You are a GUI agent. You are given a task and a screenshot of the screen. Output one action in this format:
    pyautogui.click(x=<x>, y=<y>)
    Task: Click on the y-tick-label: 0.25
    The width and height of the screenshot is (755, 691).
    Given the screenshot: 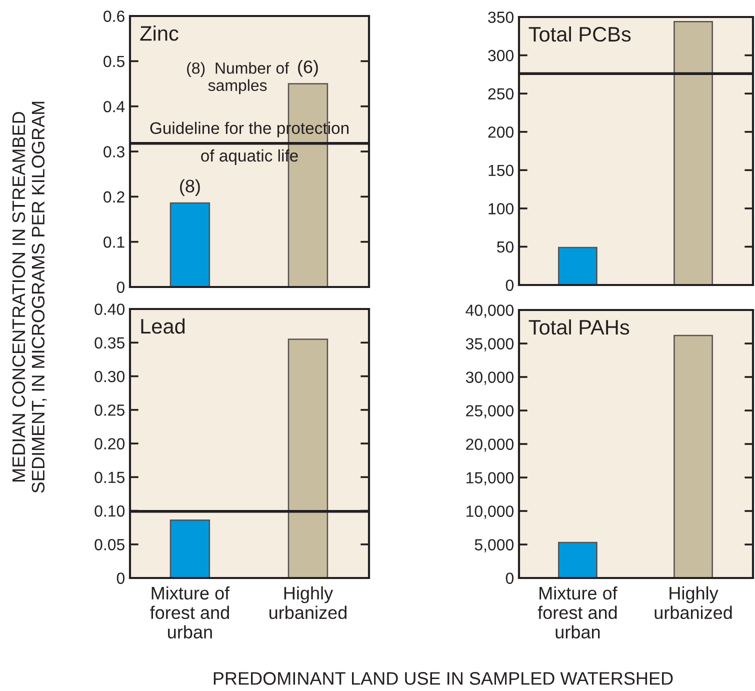 What is the action you would take?
    pyautogui.click(x=109, y=410)
    